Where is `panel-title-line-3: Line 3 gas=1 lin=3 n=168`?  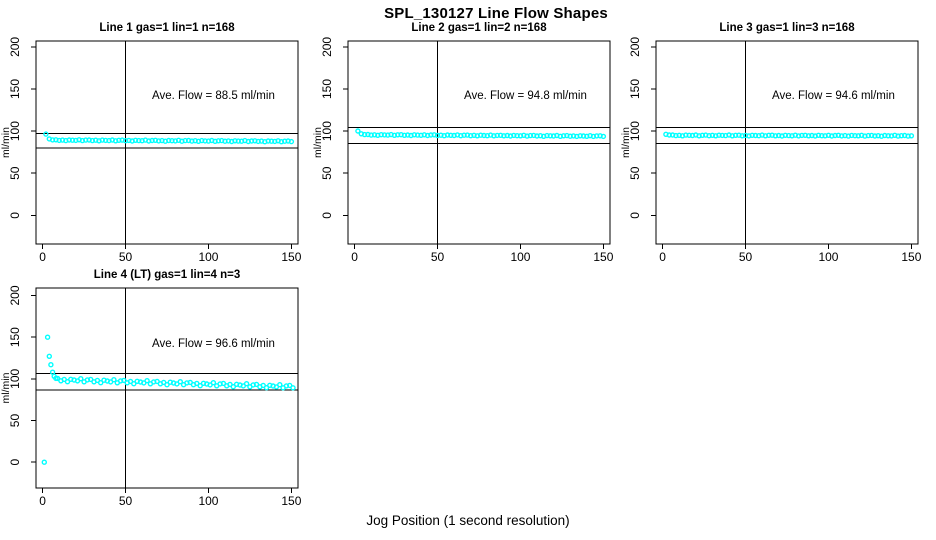 panel-title-line-3: Line 3 gas=1 lin=3 n=168 is located at coordinates (787, 28).